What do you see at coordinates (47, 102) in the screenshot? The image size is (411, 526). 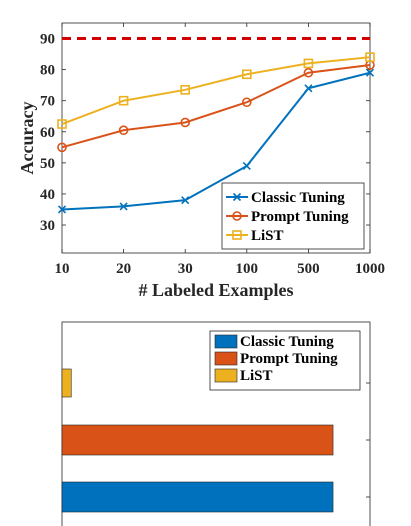 I see `y-tick-label: 70` at bounding box center [47, 102].